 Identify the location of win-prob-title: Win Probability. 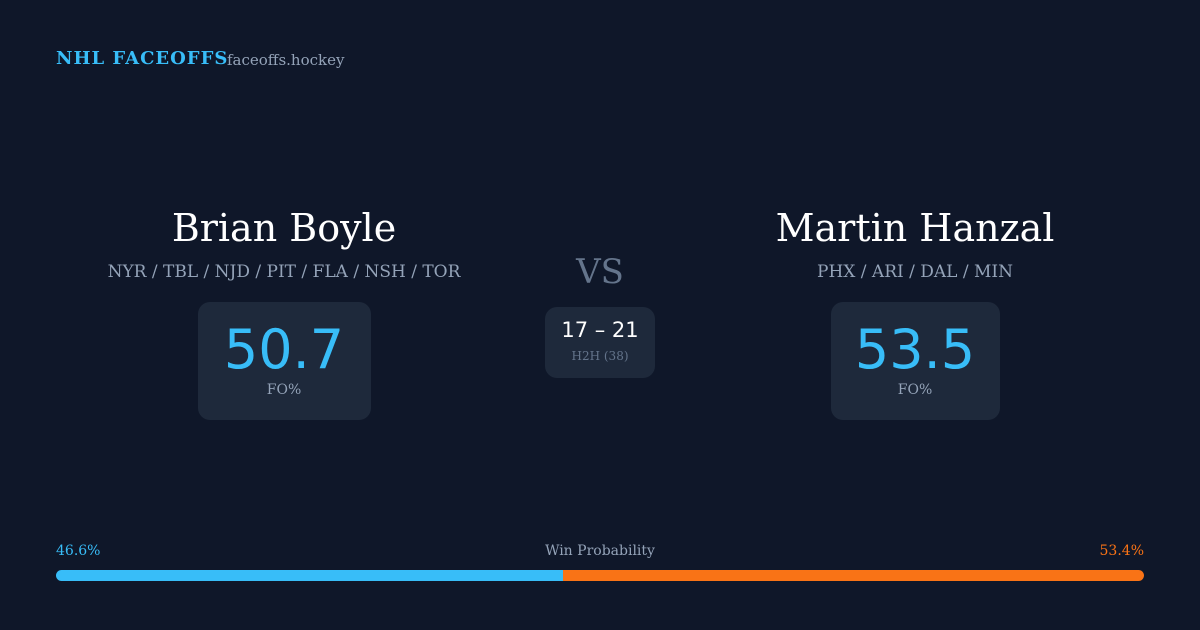
(600, 551).